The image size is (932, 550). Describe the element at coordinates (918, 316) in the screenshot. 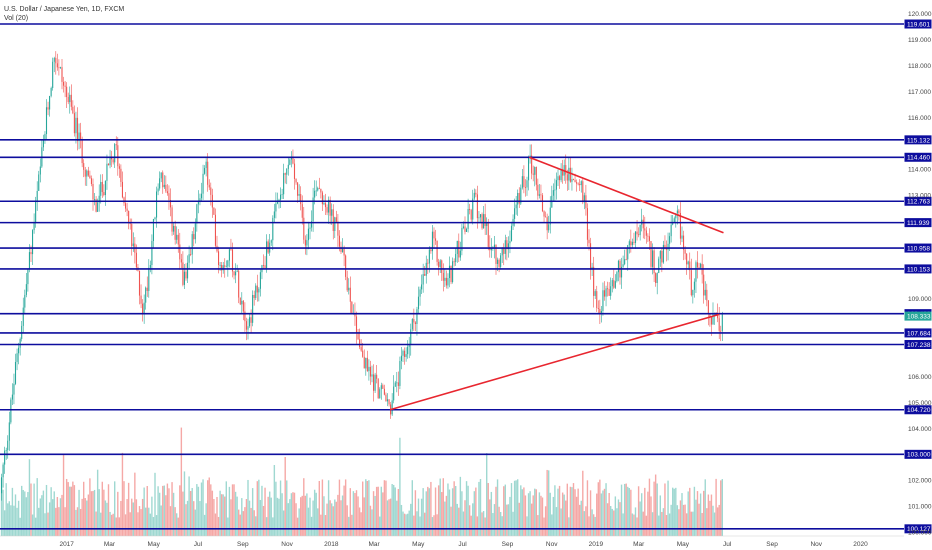

I see `last-price-tag-bg` at that location.